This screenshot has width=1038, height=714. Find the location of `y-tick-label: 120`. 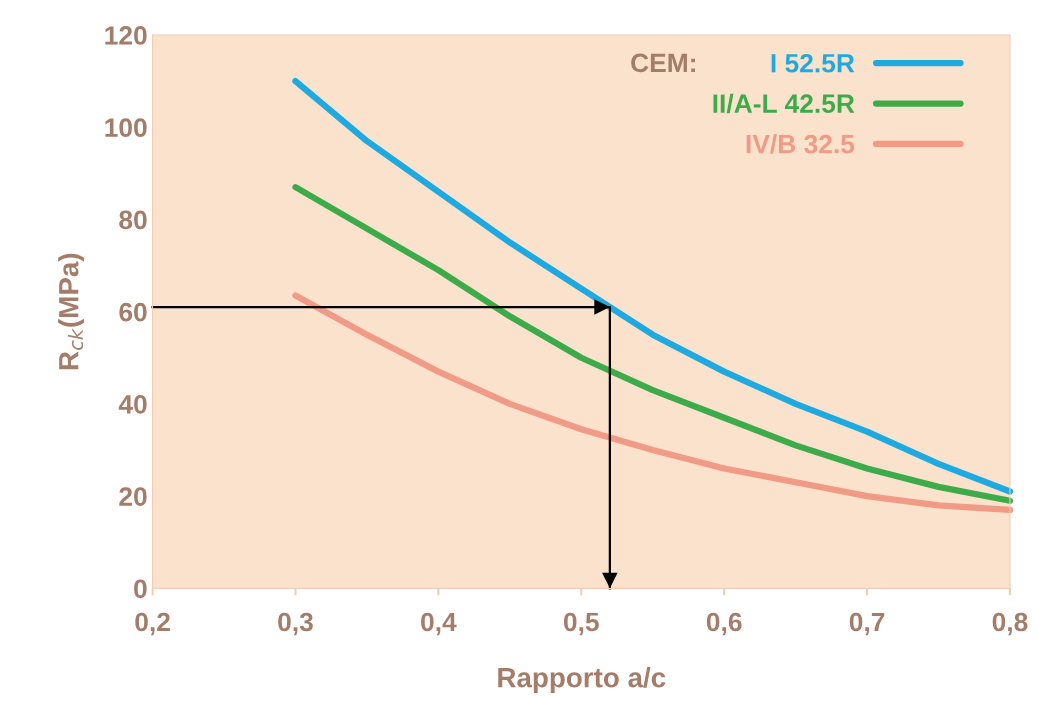

y-tick-label: 120 is located at coordinates (126, 35).